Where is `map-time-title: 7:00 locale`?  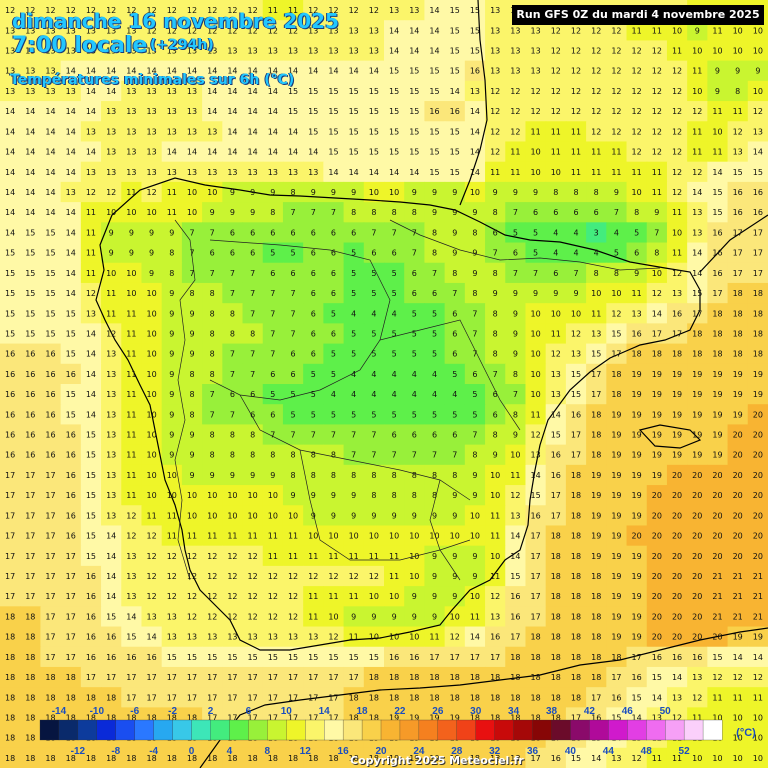
map-time-title: 7:00 locale is located at coordinates (80, 45).